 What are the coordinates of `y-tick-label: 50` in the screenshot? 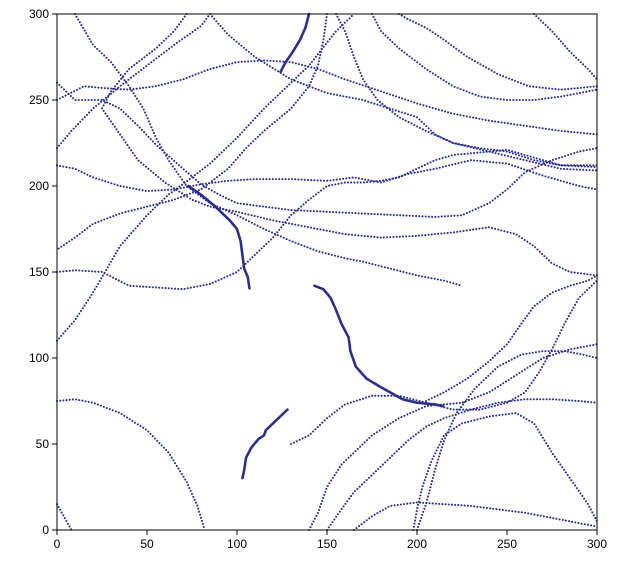 It's located at (43, 444).